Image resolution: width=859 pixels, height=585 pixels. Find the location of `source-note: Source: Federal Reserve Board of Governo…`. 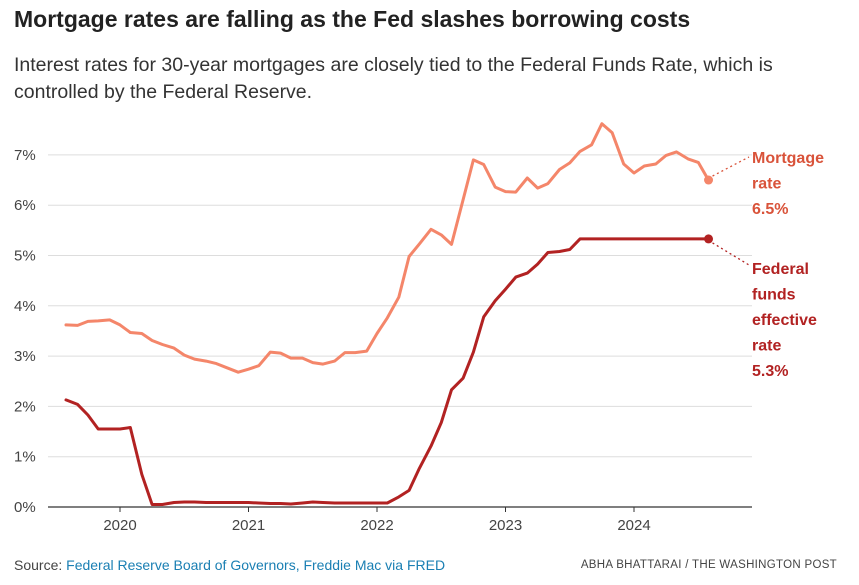

source-note: Source: Federal Reserve Board of Governo… is located at coordinates (229, 565).